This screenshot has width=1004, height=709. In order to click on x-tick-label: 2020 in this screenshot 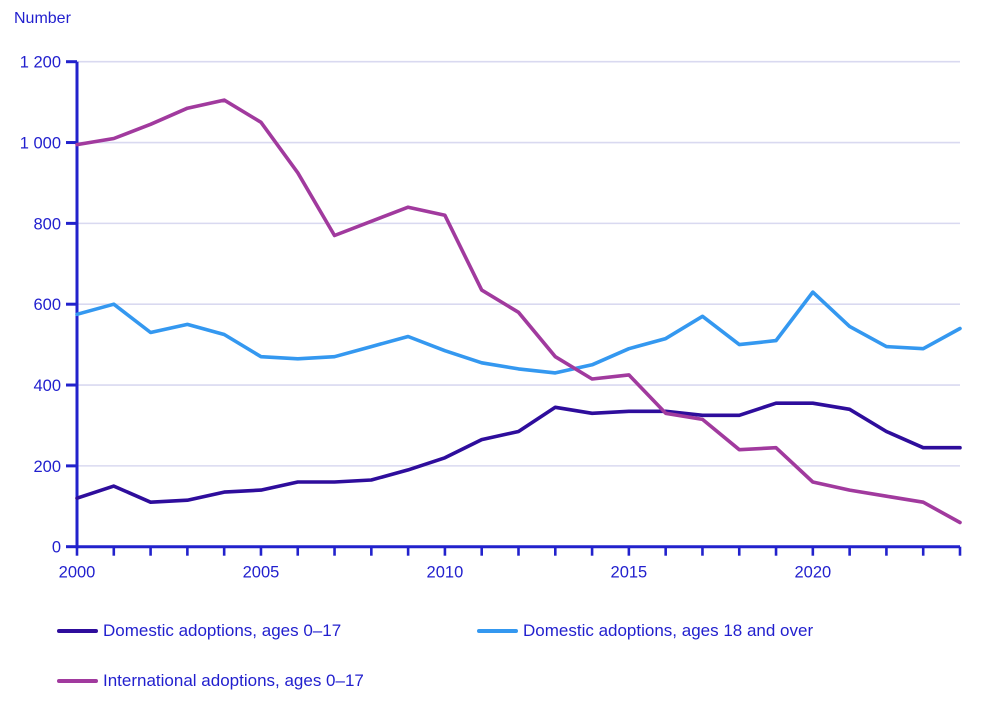, I will do `click(812, 573)`.